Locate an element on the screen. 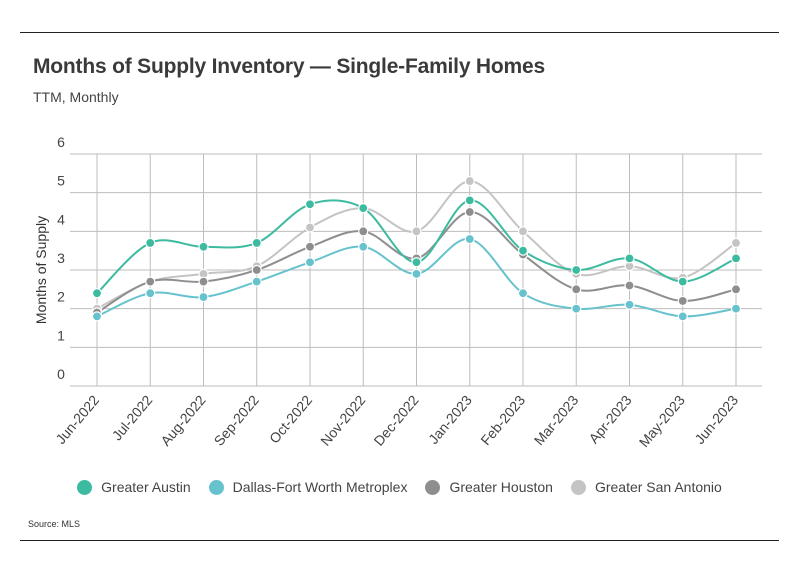 This screenshot has height=575, width=799. y-tick-label: 0 is located at coordinates (61, 374).